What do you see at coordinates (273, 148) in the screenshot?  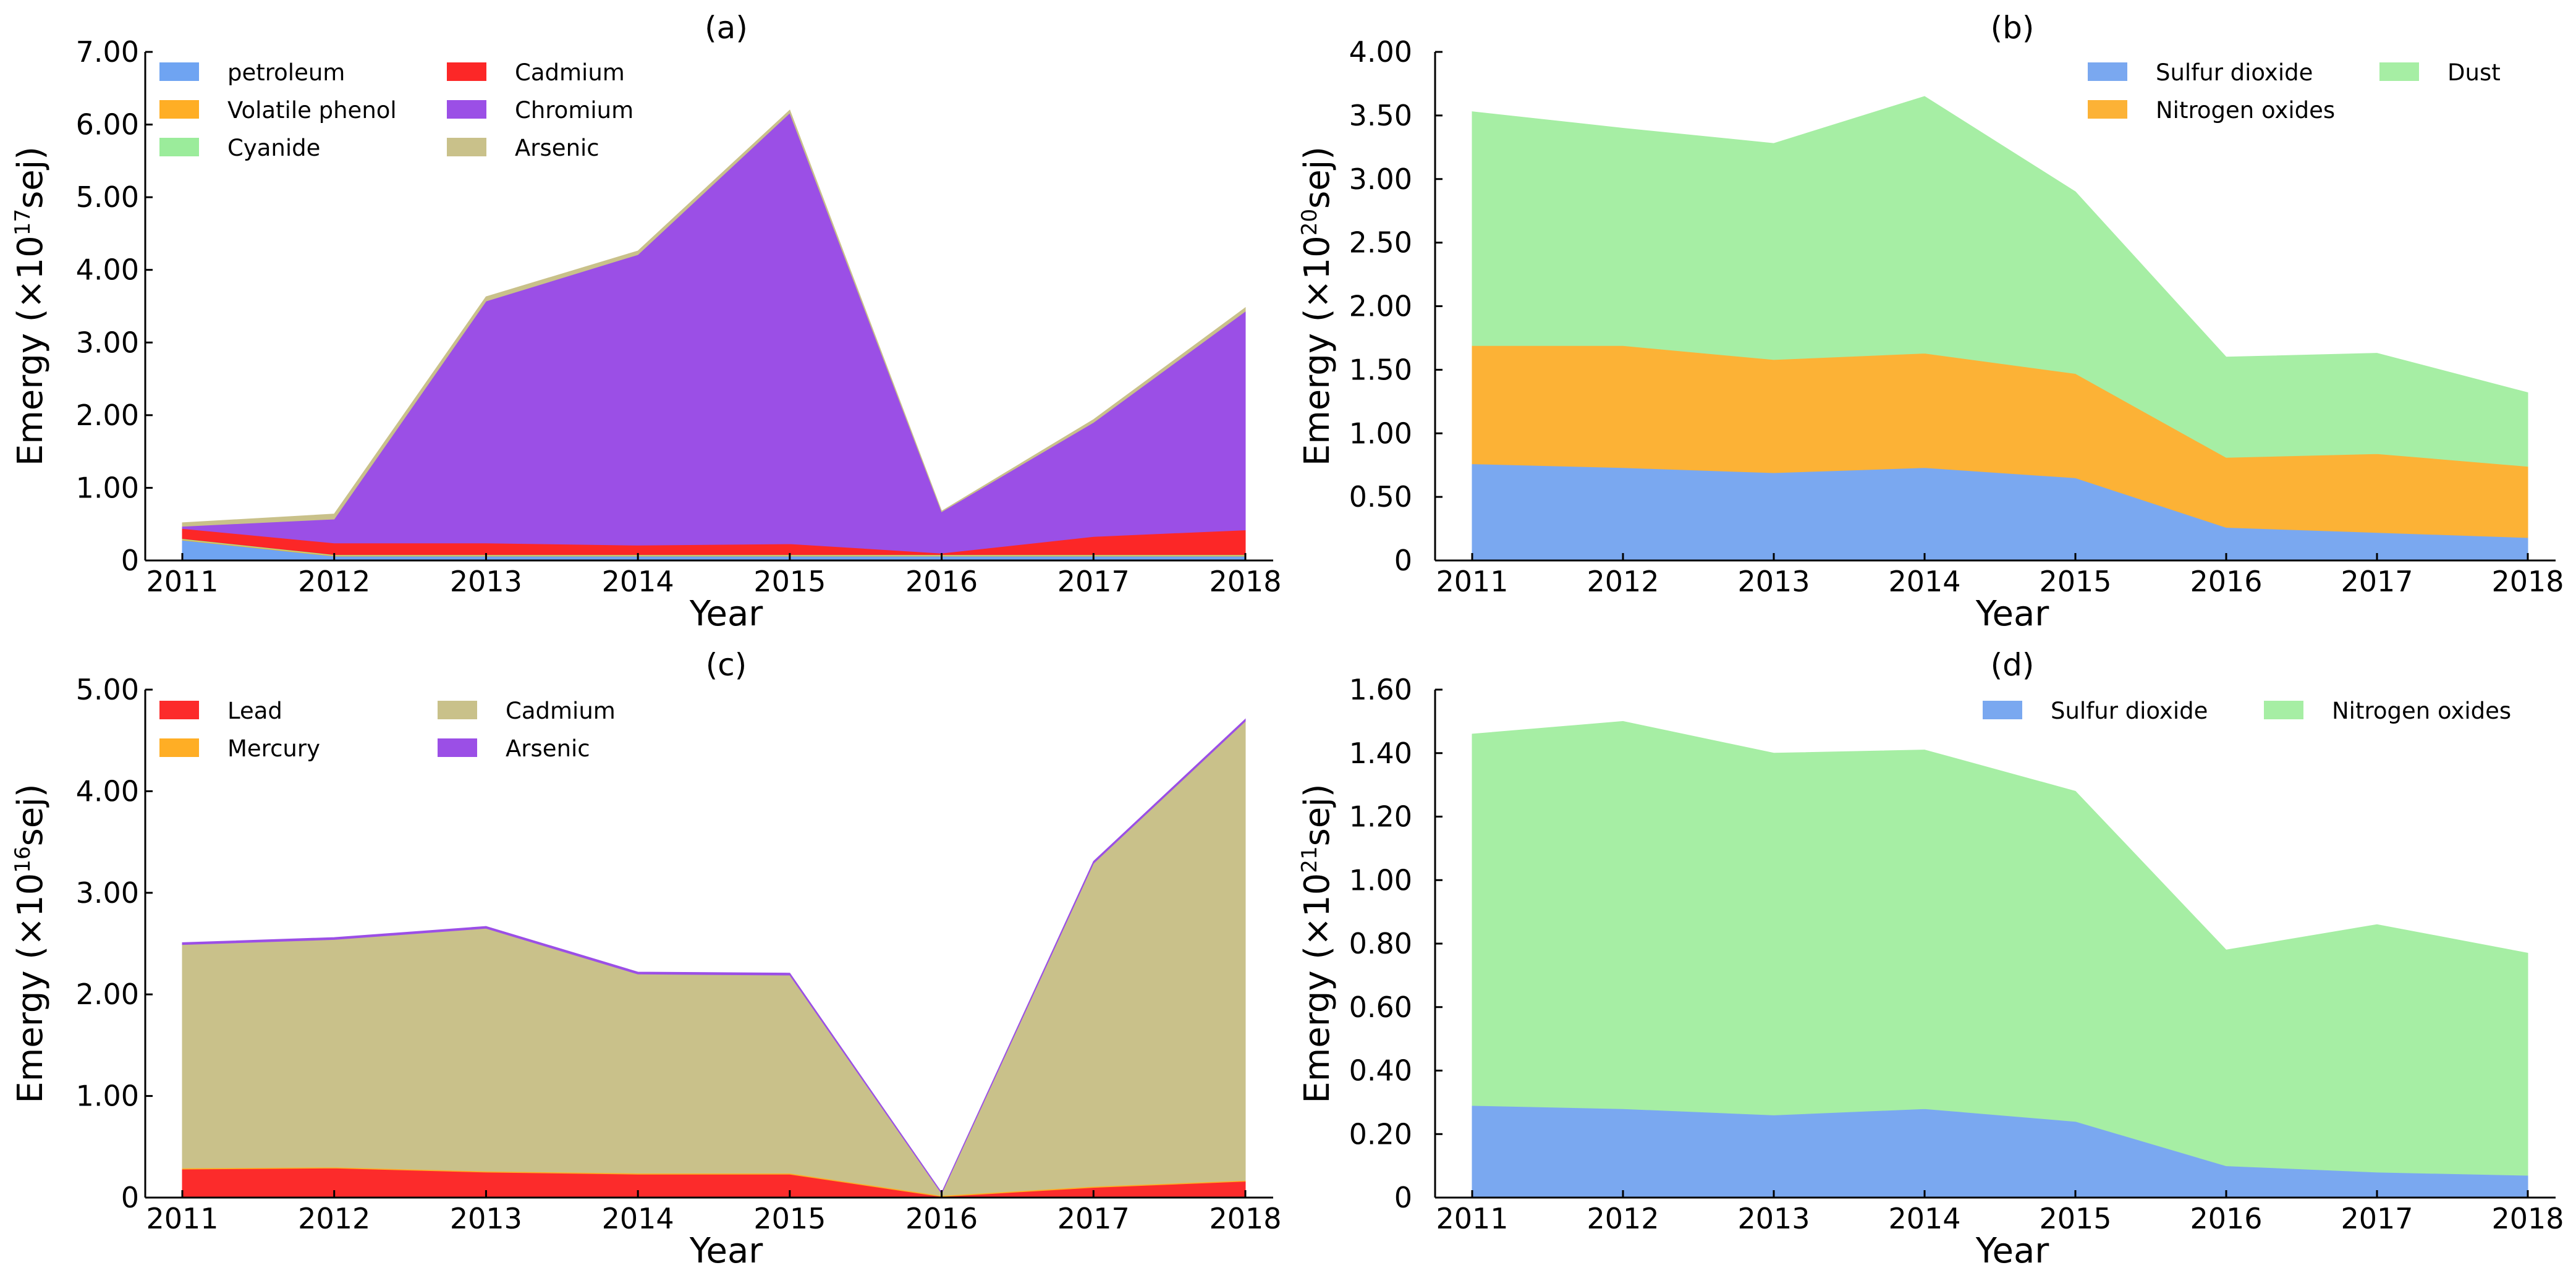 I see `legend-label: Cyanide` at bounding box center [273, 148].